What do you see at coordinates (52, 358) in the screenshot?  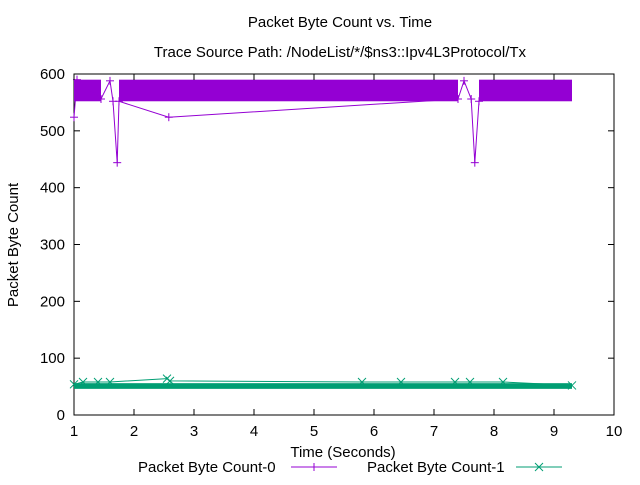 I see `y-tick-label: 100` at bounding box center [52, 358].